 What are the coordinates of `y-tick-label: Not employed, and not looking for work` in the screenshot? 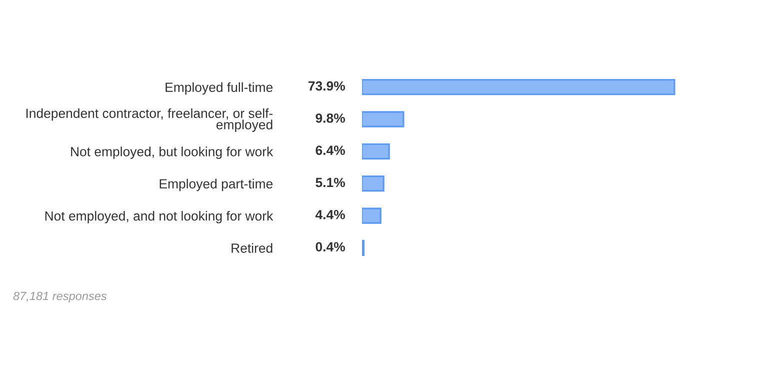 It's located at (159, 217).